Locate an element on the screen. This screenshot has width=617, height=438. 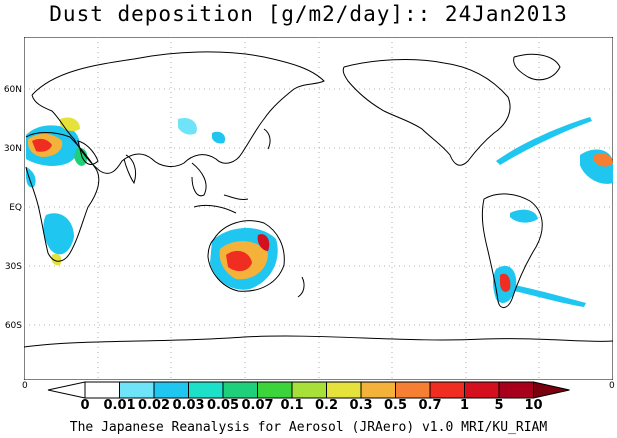
colorbar-label: 0.3 is located at coordinates (361, 405).